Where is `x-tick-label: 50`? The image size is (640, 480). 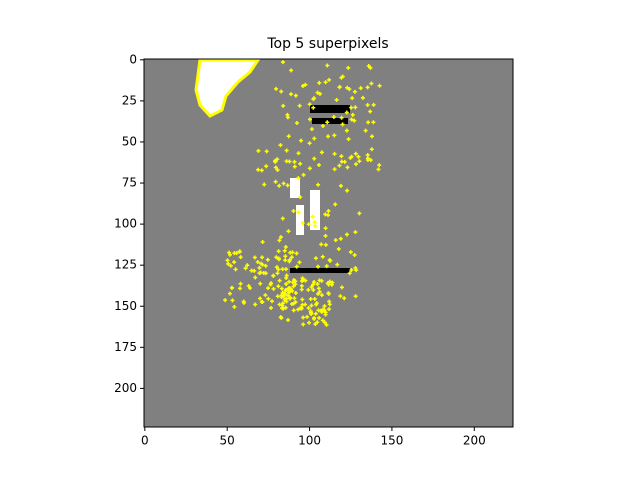 x-tick-label: 50 is located at coordinates (227, 441).